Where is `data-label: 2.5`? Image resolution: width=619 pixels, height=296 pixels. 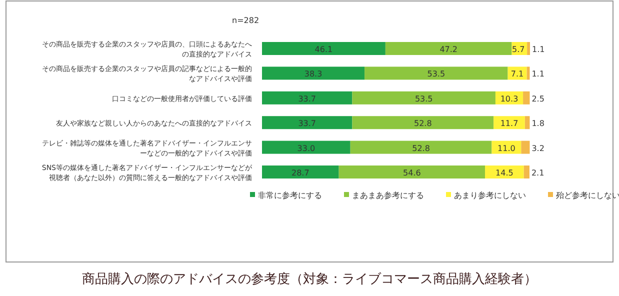
data-label: 2.5 is located at coordinates (538, 99).